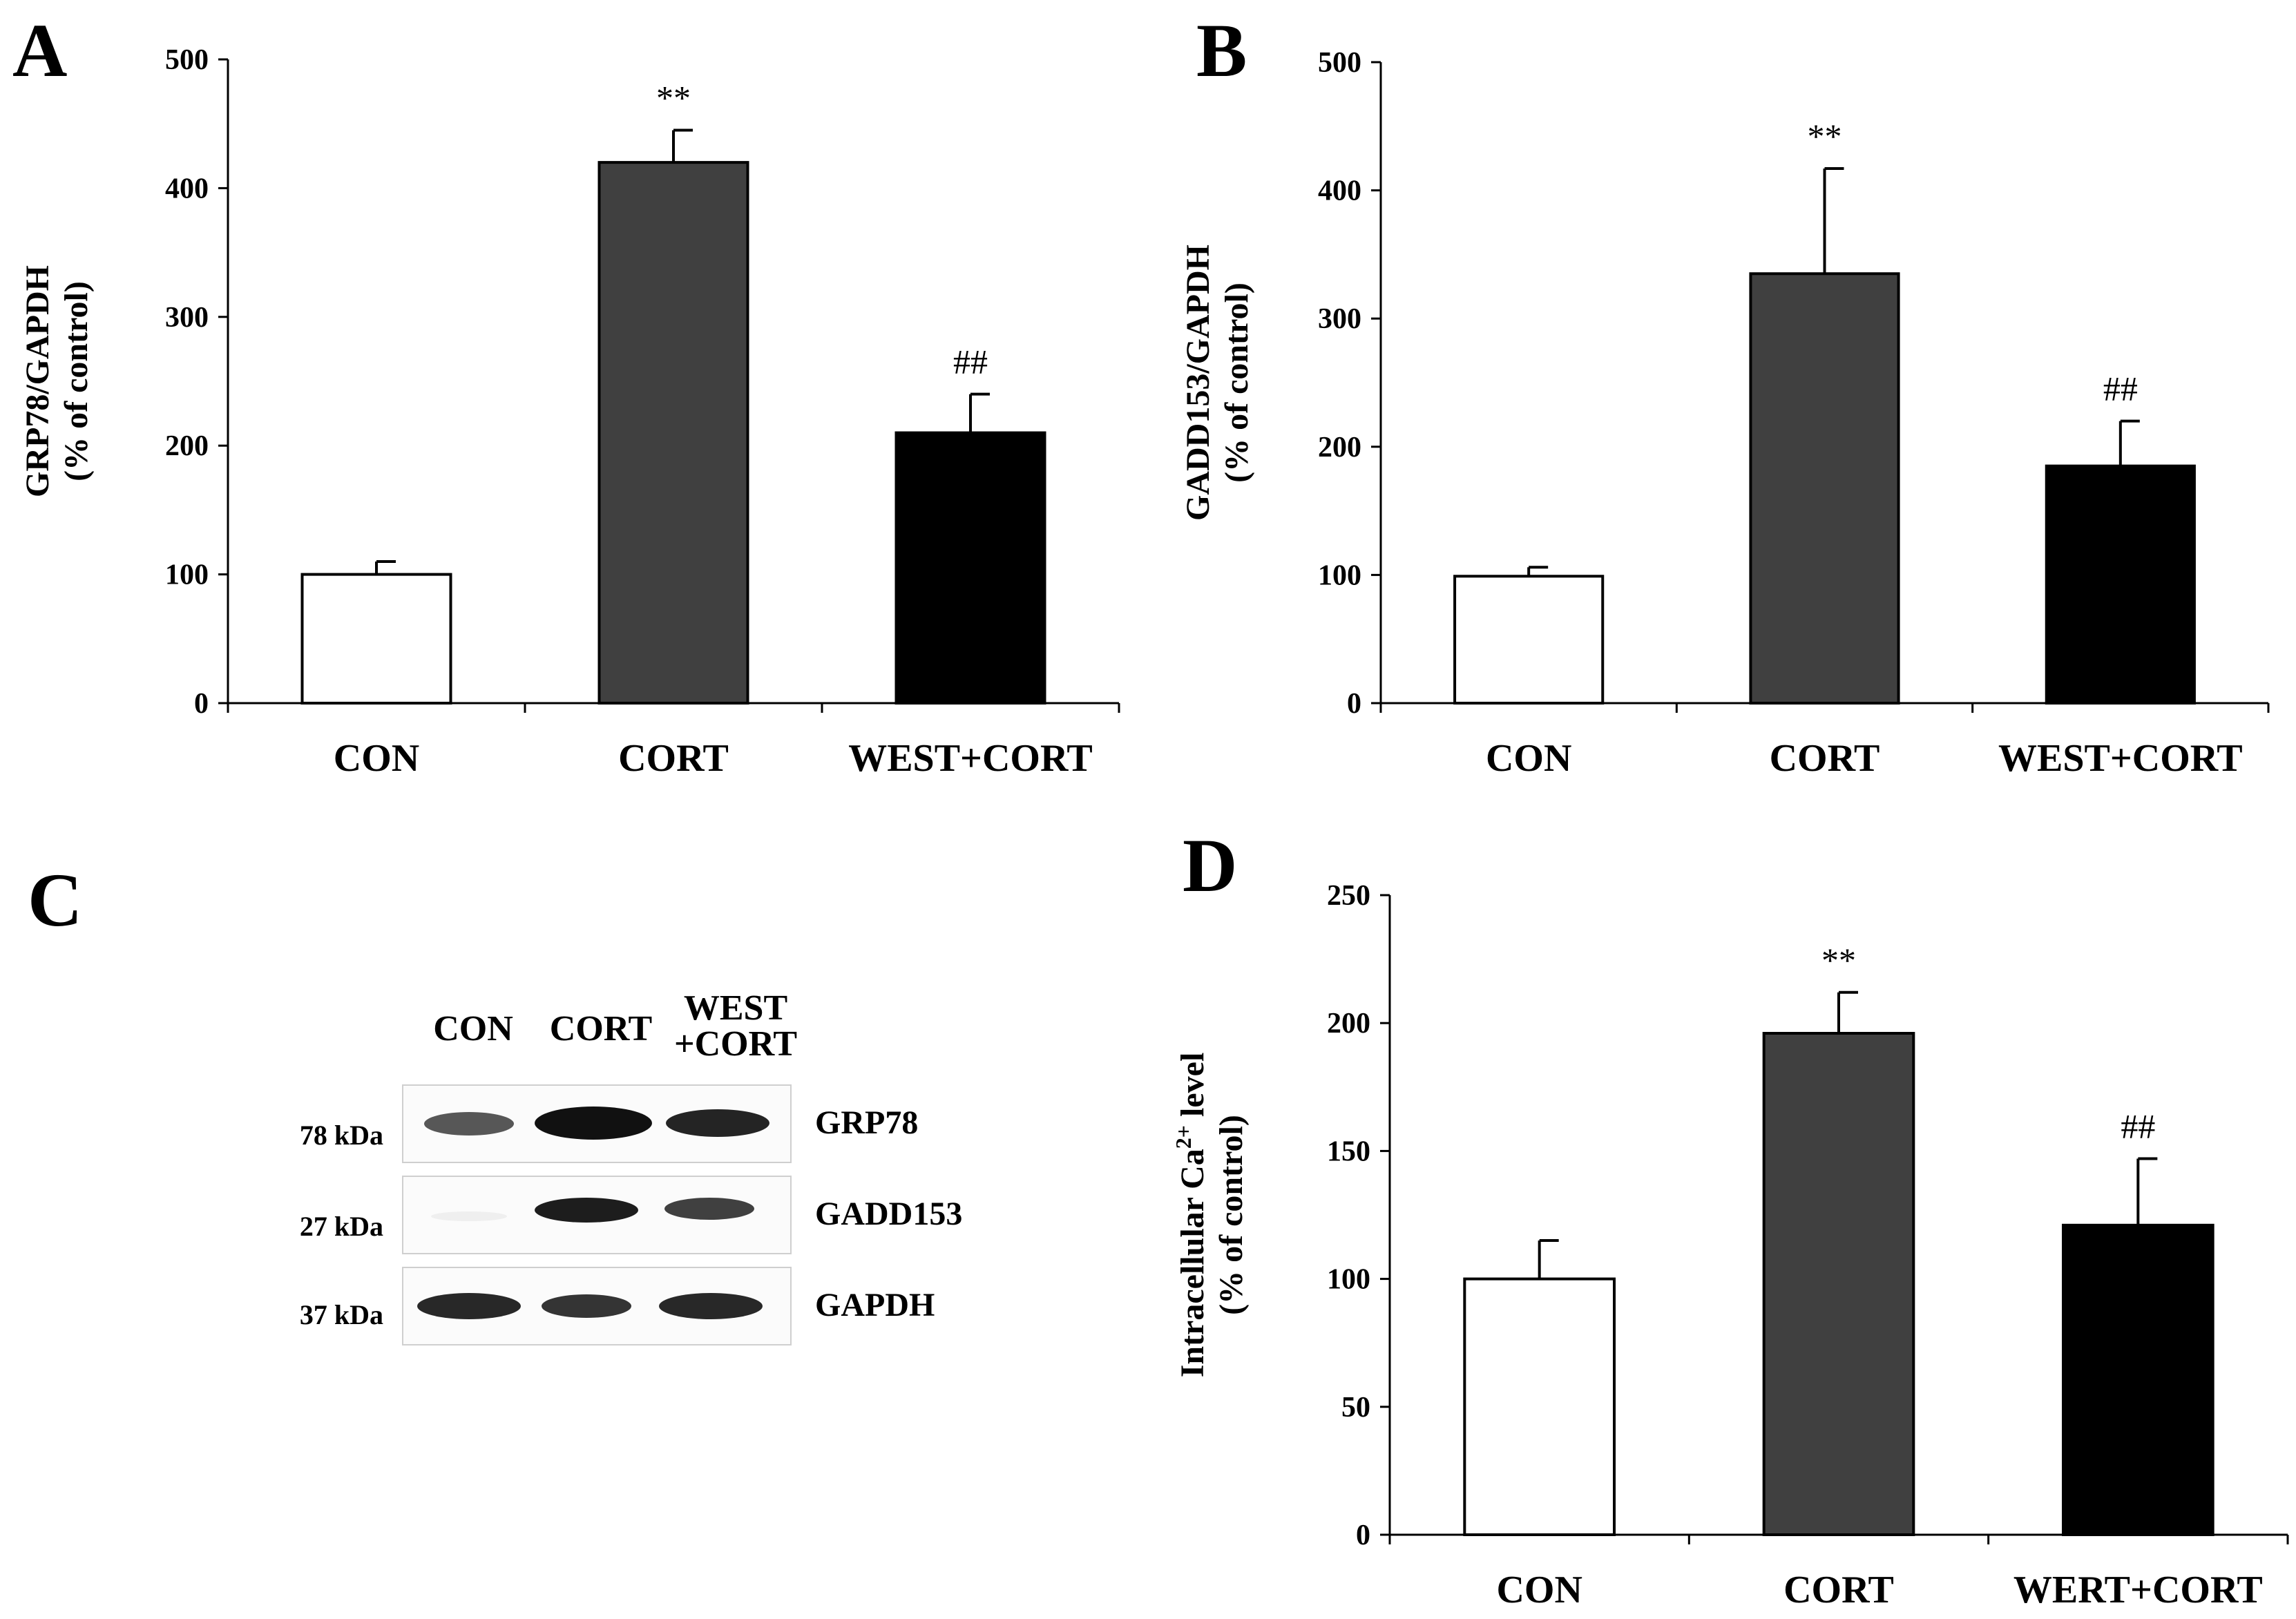  I want to click on blot-strip-gapdh, so click(597, 1306).